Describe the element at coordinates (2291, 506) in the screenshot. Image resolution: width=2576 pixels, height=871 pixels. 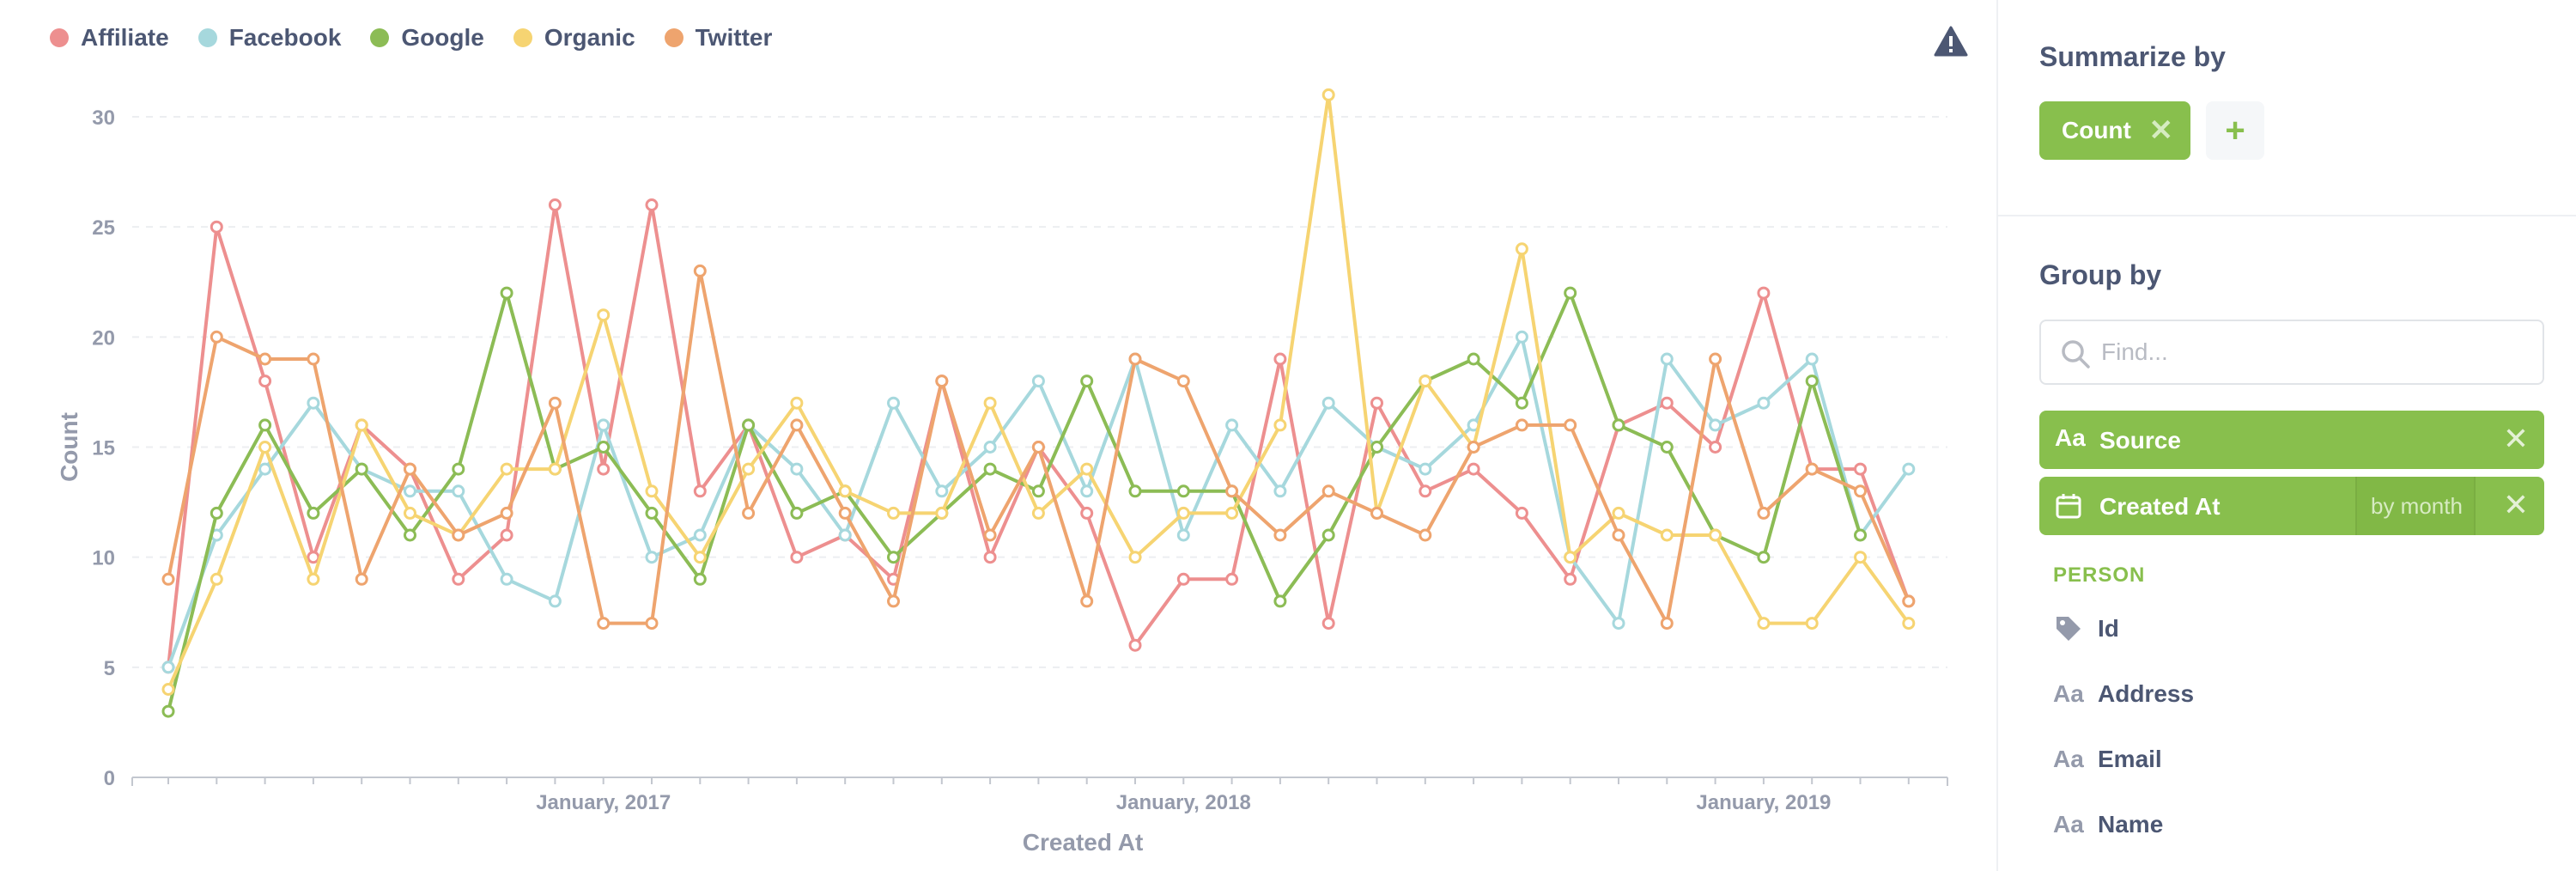
I see `breakout-created-at: Created At by month ✕` at that location.